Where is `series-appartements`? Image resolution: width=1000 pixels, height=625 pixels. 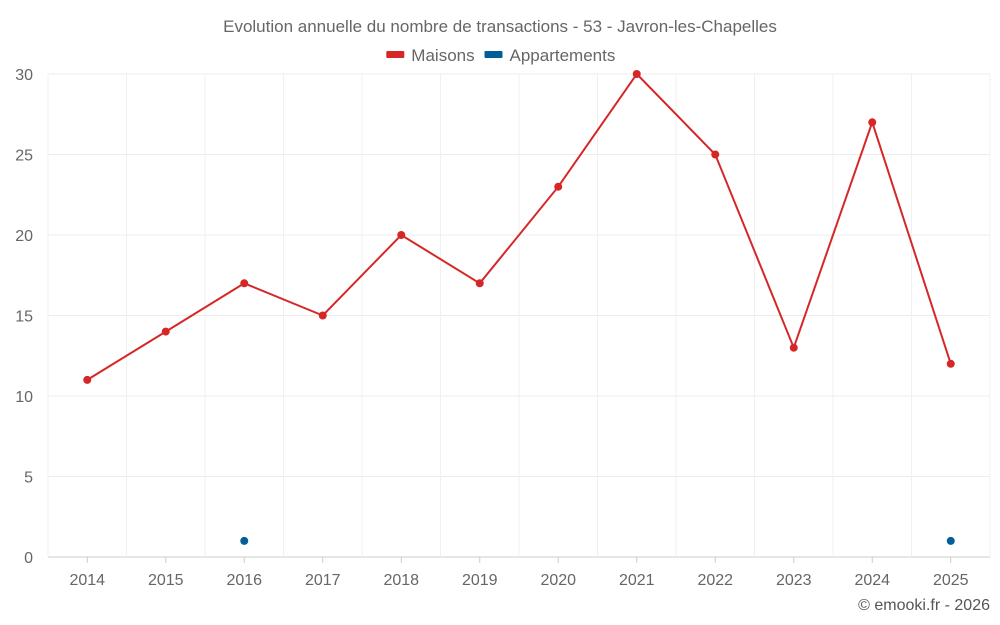
series-appartements is located at coordinates (597, 540).